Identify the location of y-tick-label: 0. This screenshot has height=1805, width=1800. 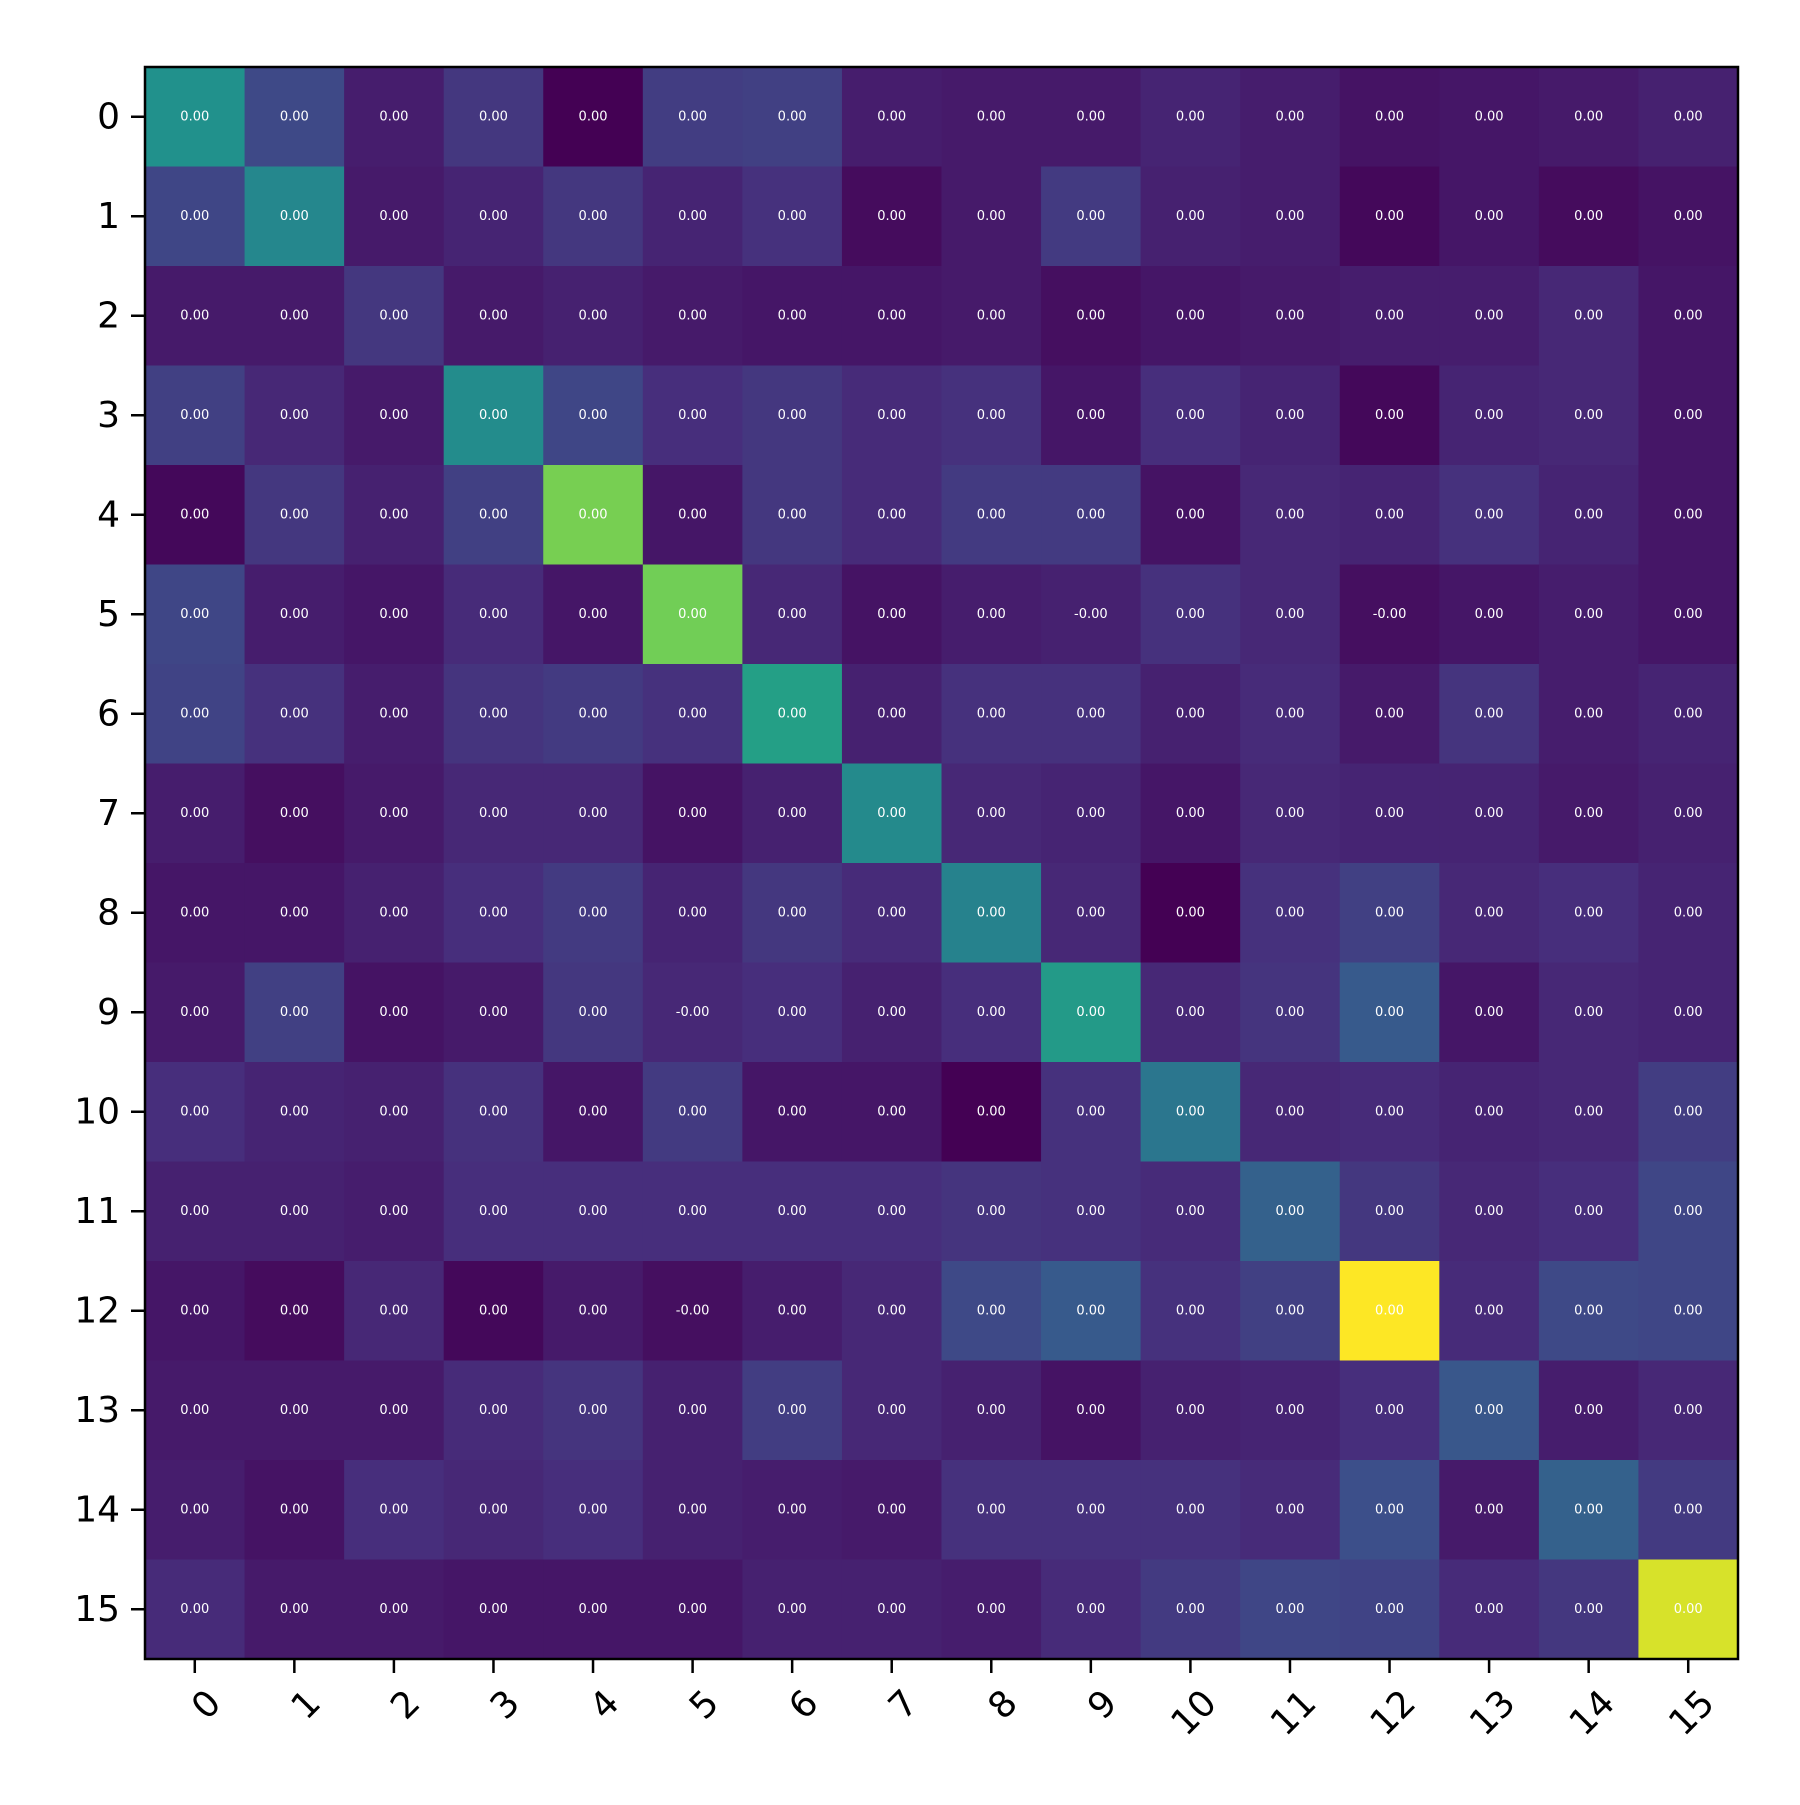
(108, 116).